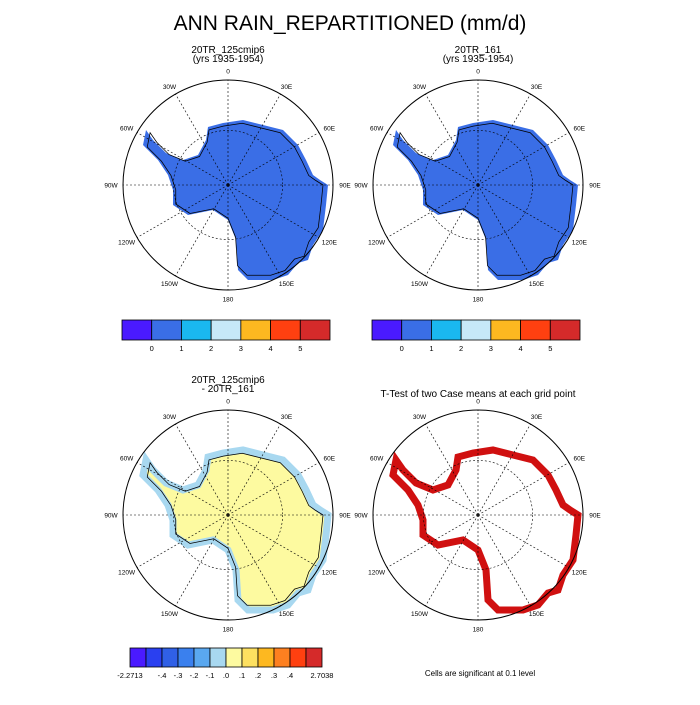 This screenshot has height=705, width=700. Describe the element at coordinates (461, 348) in the screenshot. I see `colorbar-label: 2` at that location.